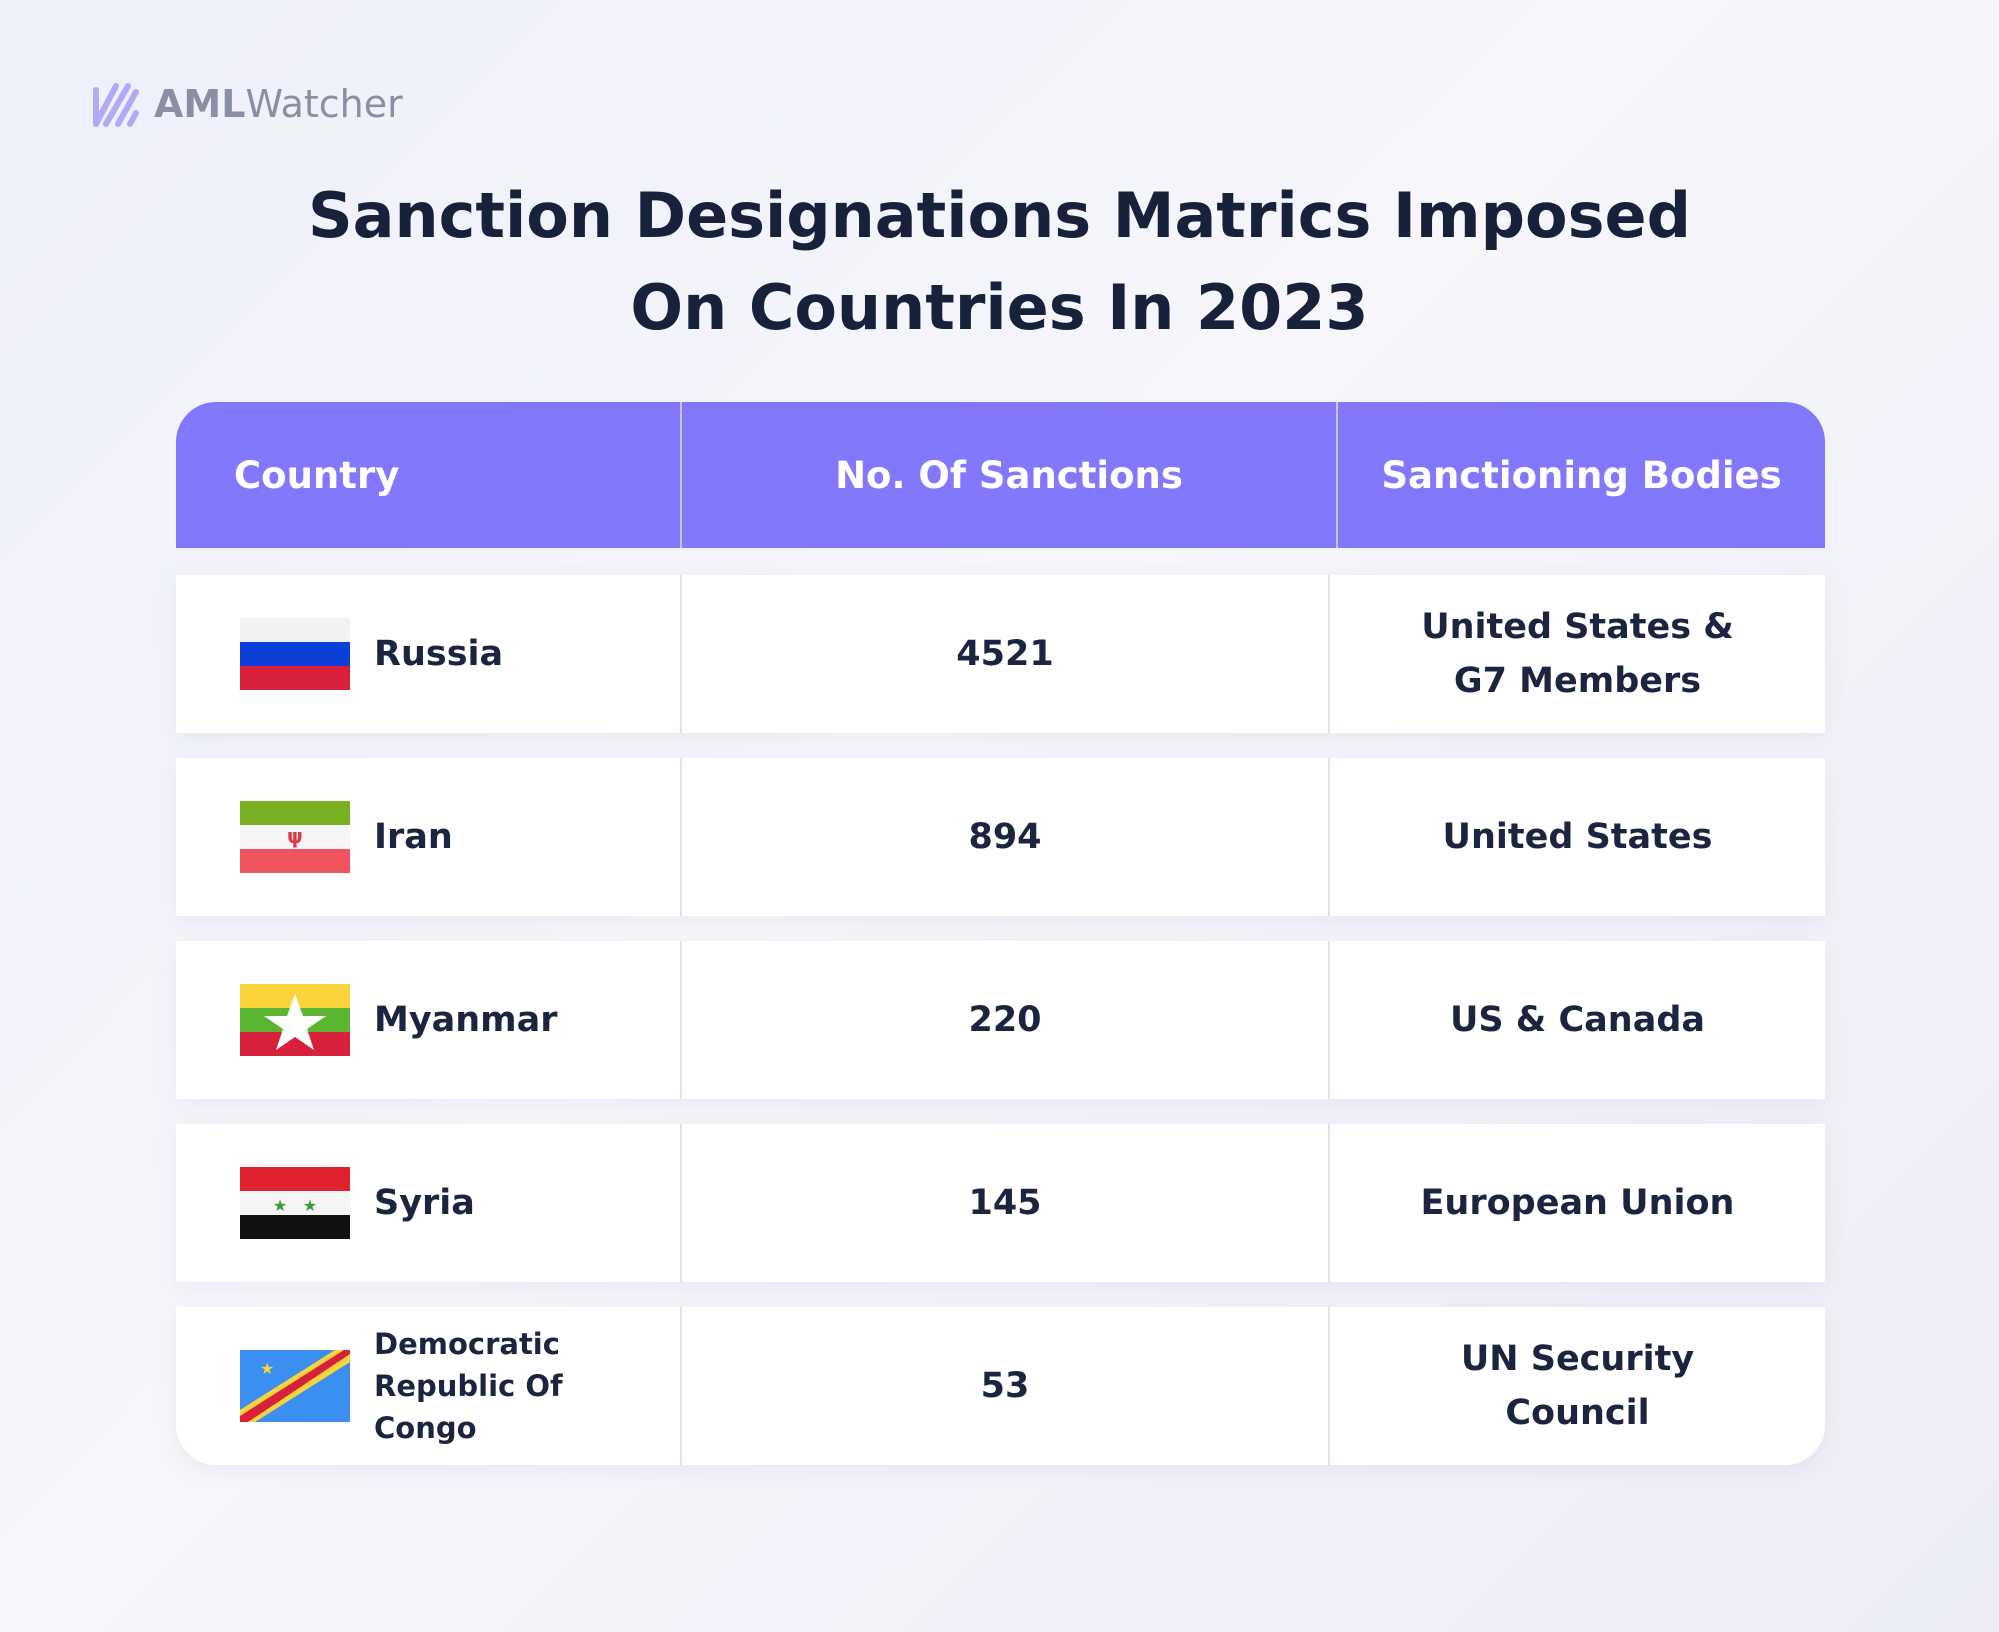  I want to click on logo-light: Watcher, so click(324, 104).